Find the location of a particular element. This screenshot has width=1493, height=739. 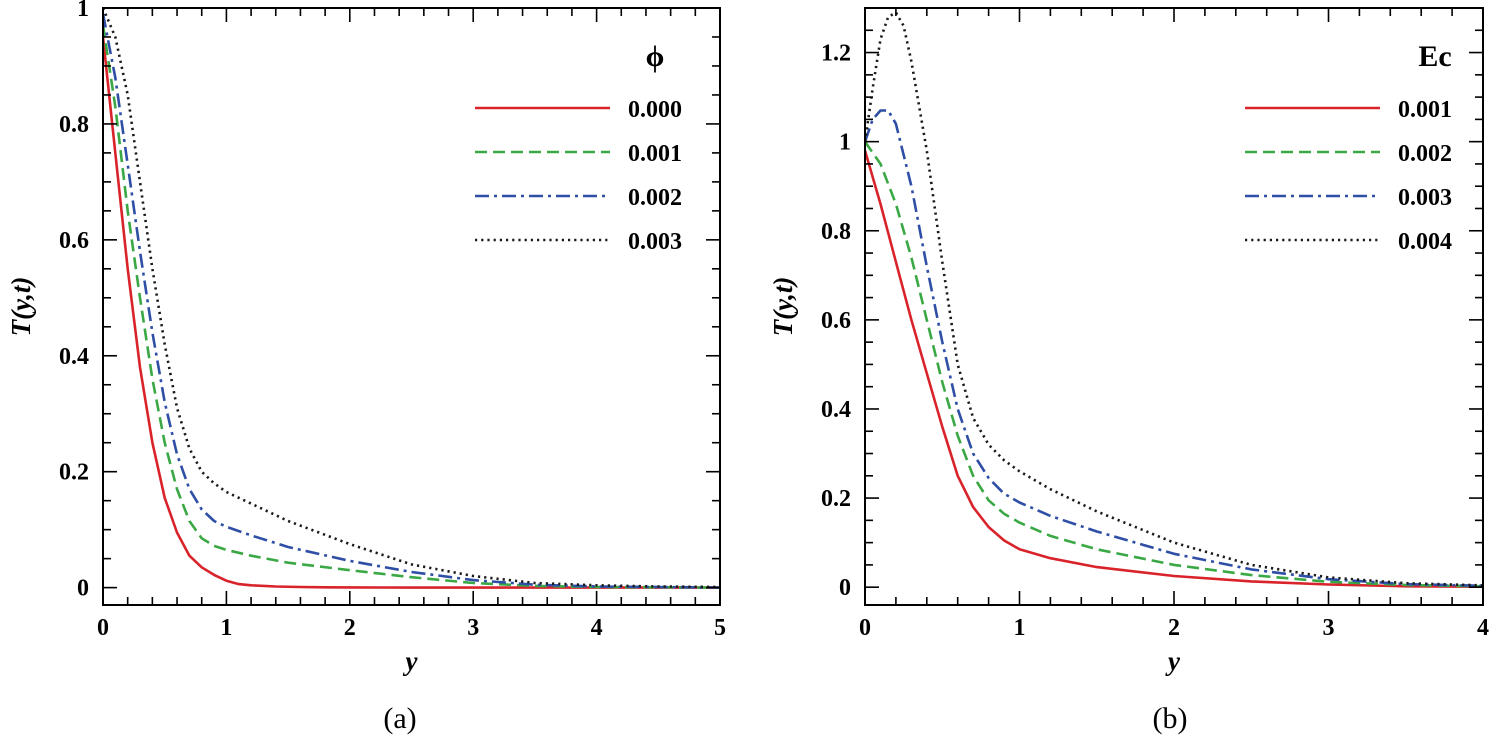

x-tick-label-a: 5 is located at coordinates (720, 628).